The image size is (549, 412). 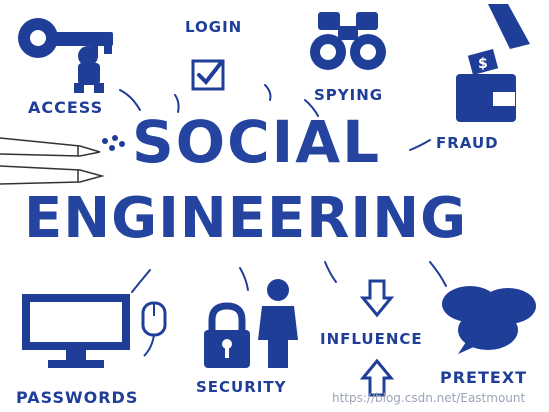 What do you see at coordinates (154, 329) in the screenshot?
I see `mouse-icon` at bounding box center [154, 329].